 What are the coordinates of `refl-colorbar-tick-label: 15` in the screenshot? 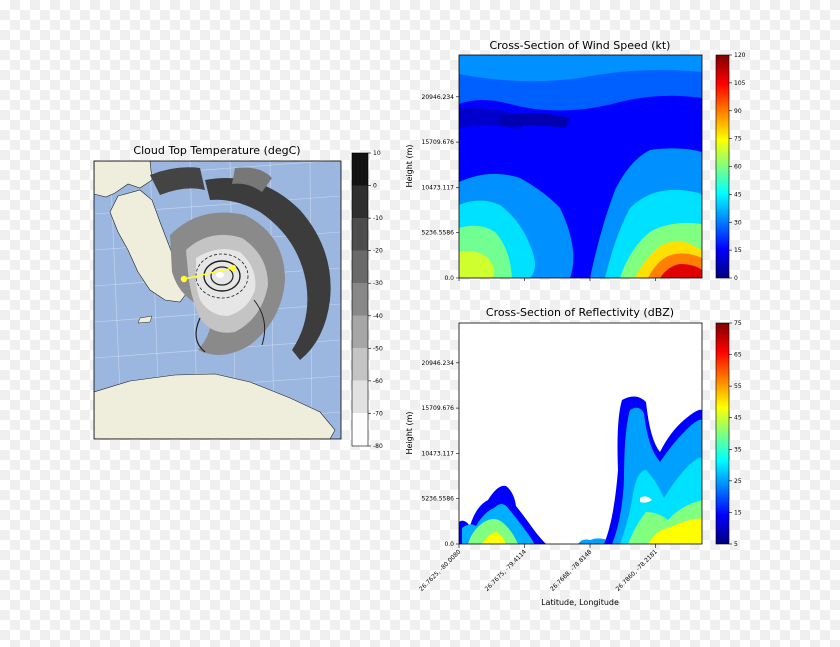 It's located at (738, 512).